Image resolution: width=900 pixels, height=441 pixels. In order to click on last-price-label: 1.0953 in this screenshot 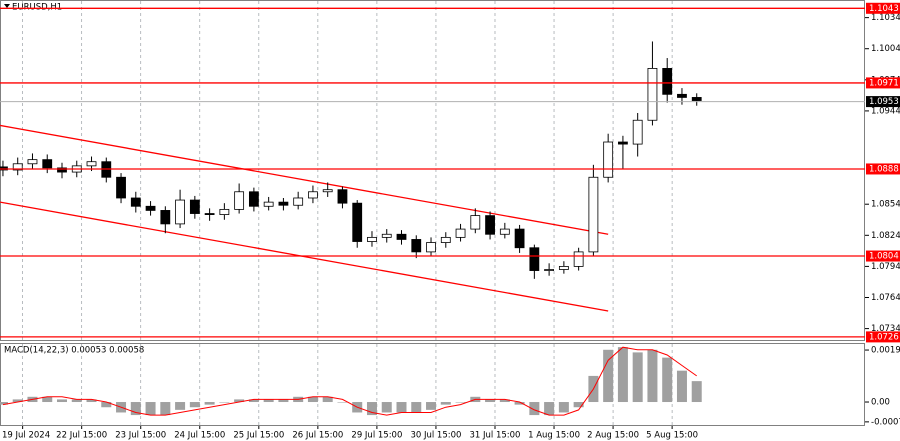, I will do `click(884, 102)`.